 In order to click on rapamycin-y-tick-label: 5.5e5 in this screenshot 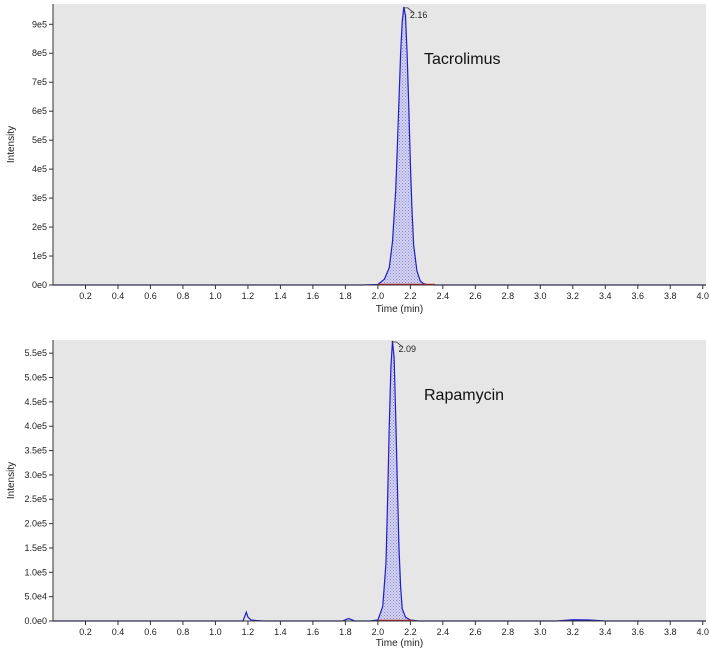, I will do `click(35, 353)`.